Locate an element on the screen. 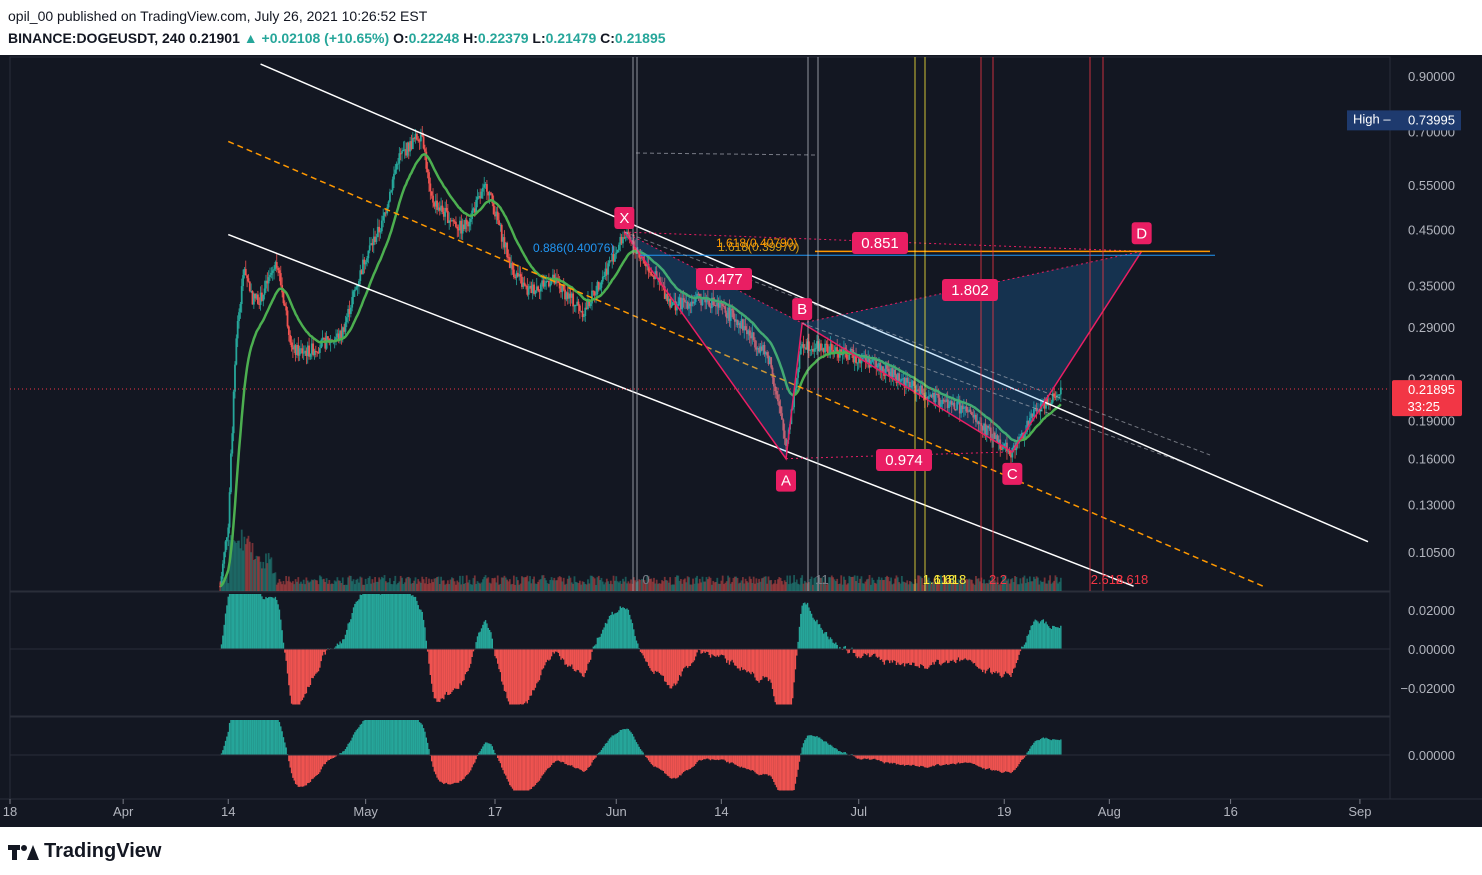  pattern-point-A: A is located at coordinates (786, 481).